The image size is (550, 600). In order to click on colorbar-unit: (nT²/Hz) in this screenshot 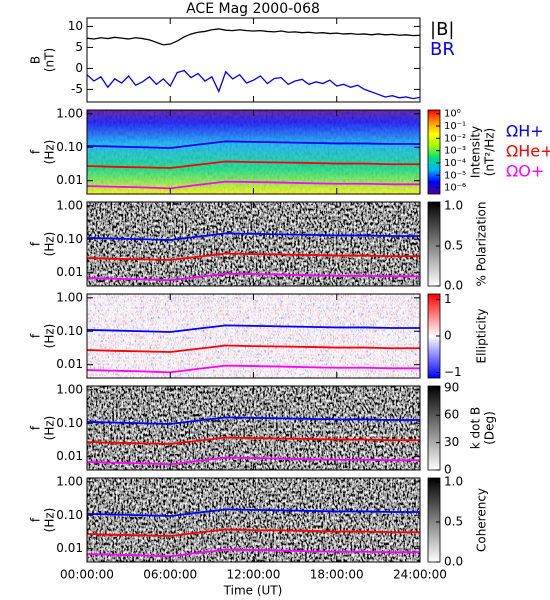, I will do `click(490, 152)`.